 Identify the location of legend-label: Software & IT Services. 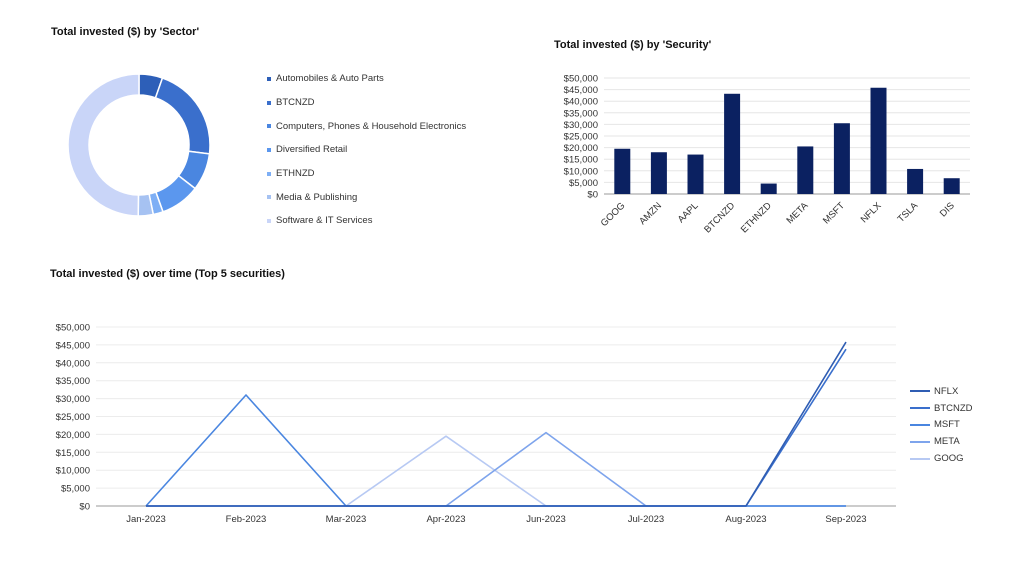
(324, 221).